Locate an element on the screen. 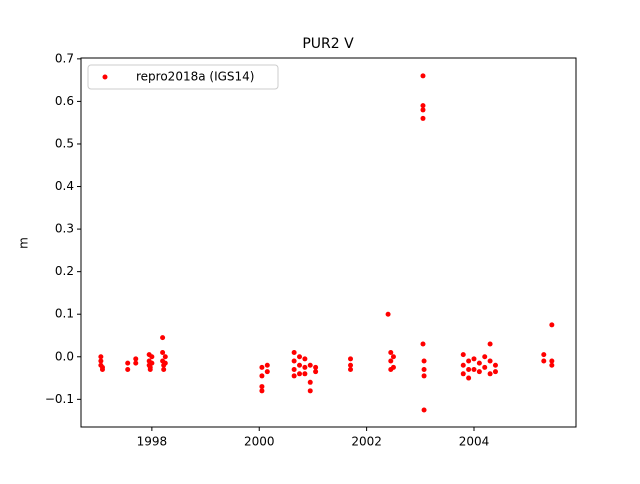 Image resolution: width=640 pixels, height=484 pixels. legend-label: repro2018a (IGS14) is located at coordinates (195, 77).